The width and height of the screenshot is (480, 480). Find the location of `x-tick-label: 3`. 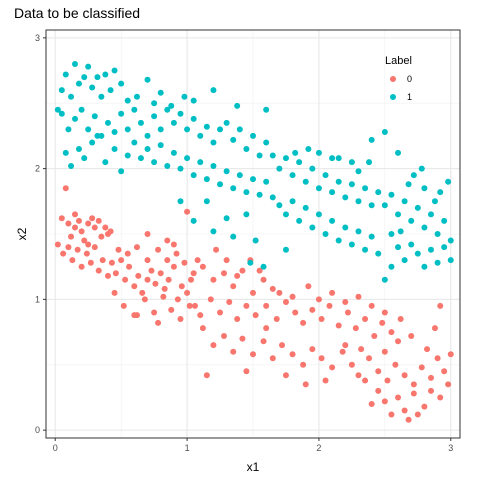

x-tick-label: 3 is located at coordinates (450, 448).